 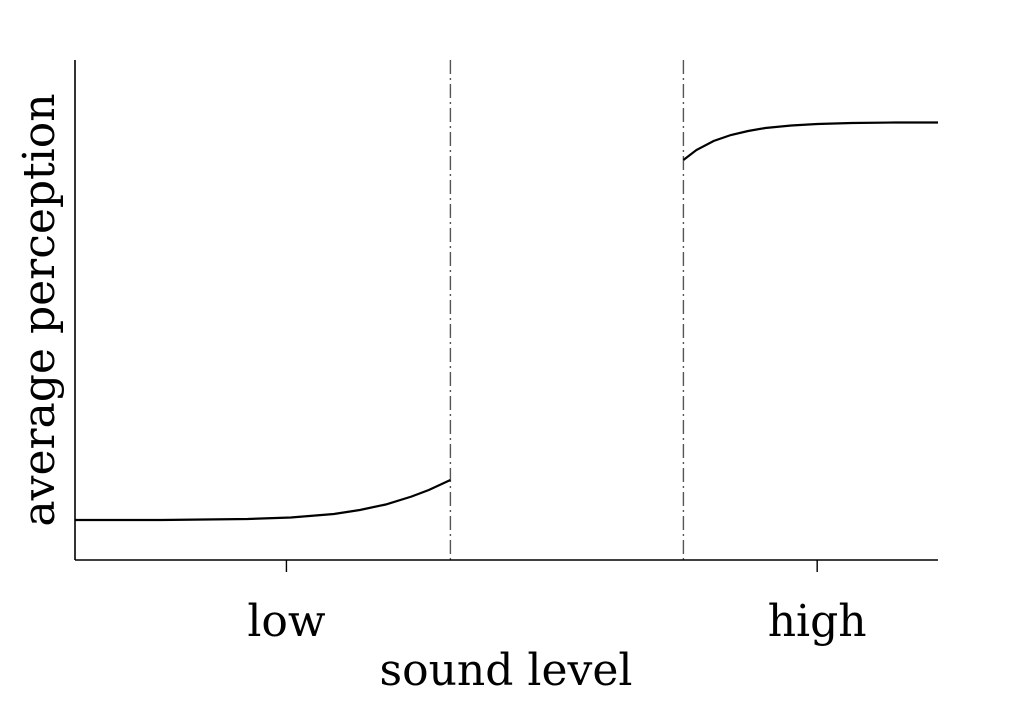 I want to click on series-line-above-threshold, so click(x=810, y=141).